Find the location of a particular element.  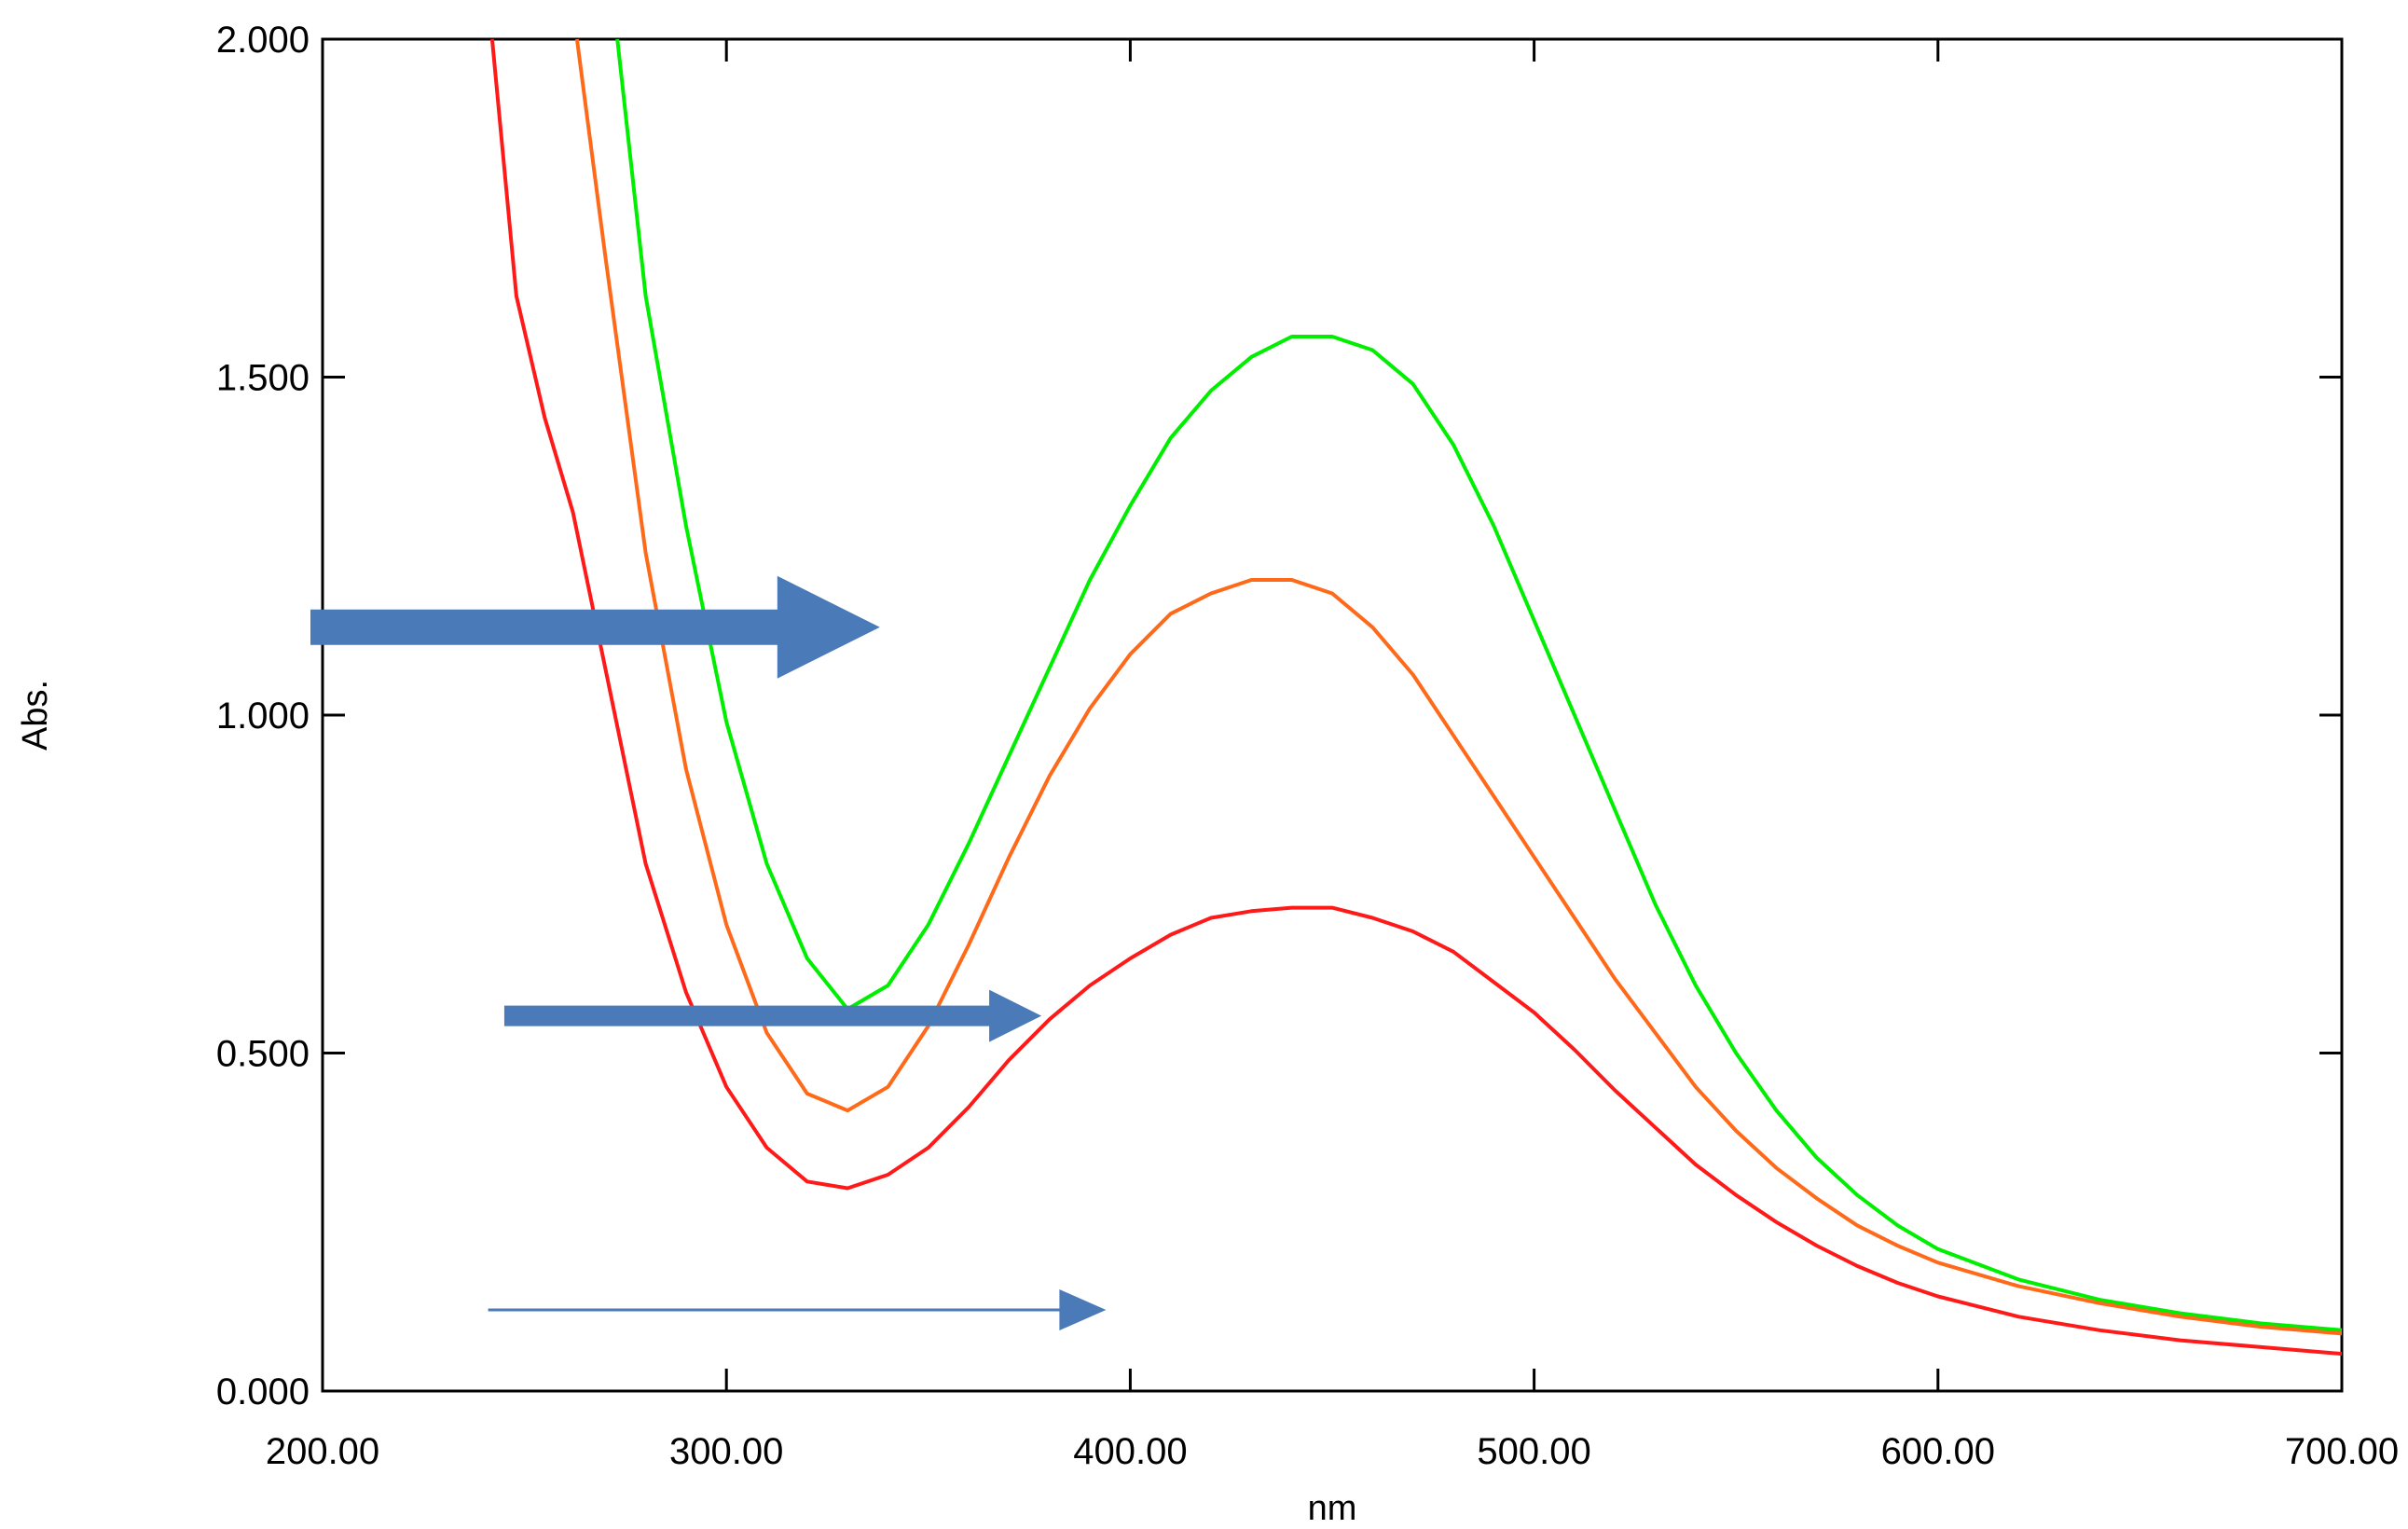

y-tick-label: 1.500 is located at coordinates (263, 379).